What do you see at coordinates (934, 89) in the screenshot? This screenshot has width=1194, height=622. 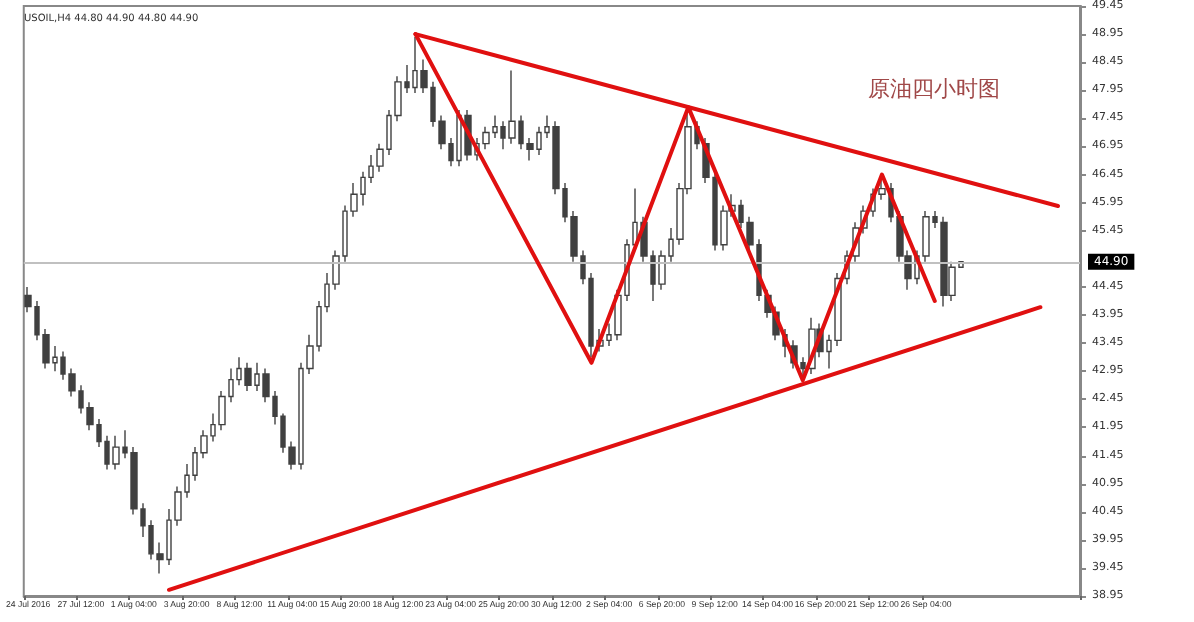 I see `text: 原油四小时图` at bounding box center [934, 89].